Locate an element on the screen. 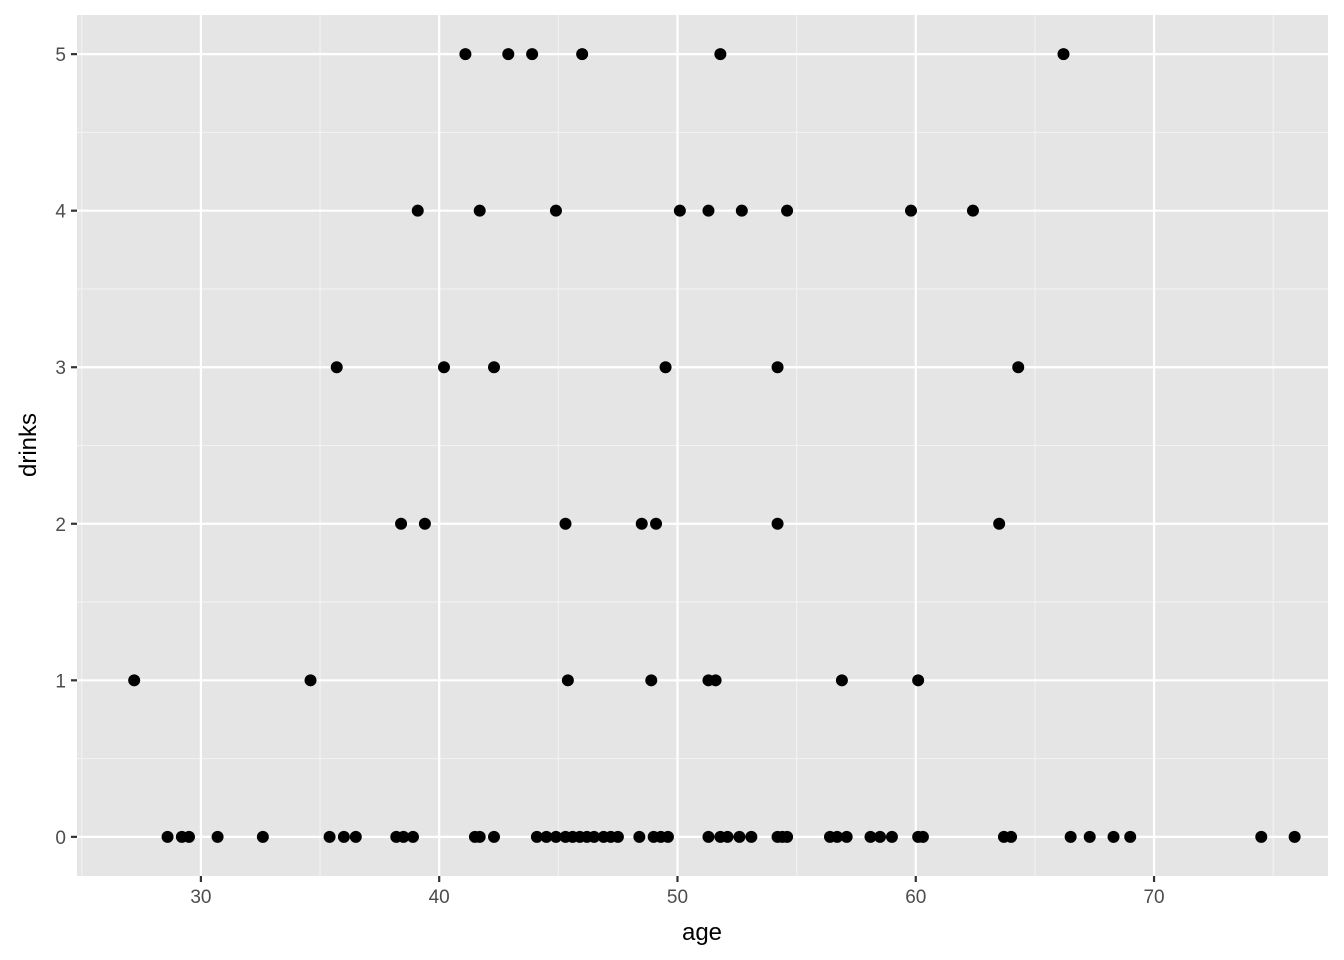  y-axis-title: drinks is located at coordinates (28, 445).